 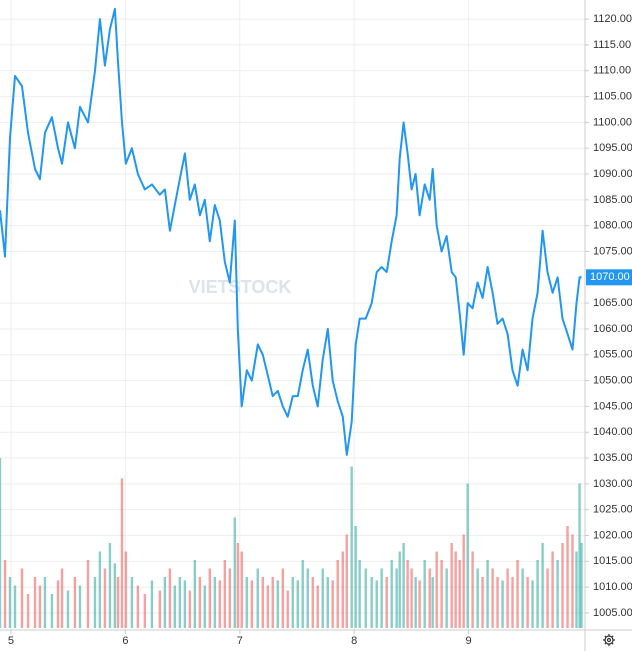 What do you see at coordinates (125, 641) in the screenshot?
I see `x-tick-label: 6` at bounding box center [125, 641].